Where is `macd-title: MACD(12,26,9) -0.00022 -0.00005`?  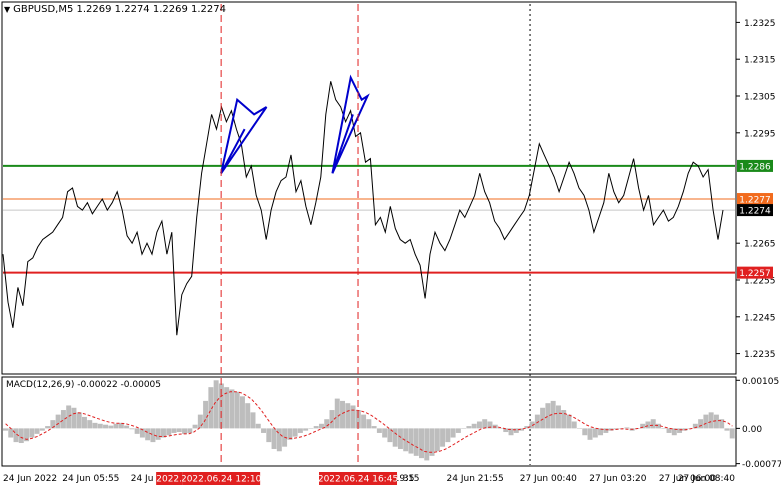 macd-title: MACD(12,26,9) -0.00022 -0.00005 is located at coordinates (84, 385).